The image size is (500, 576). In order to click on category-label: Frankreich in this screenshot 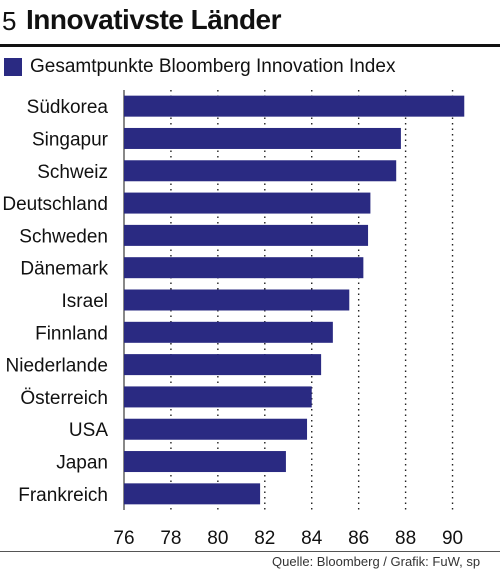, I will do `click(63, 495)`.